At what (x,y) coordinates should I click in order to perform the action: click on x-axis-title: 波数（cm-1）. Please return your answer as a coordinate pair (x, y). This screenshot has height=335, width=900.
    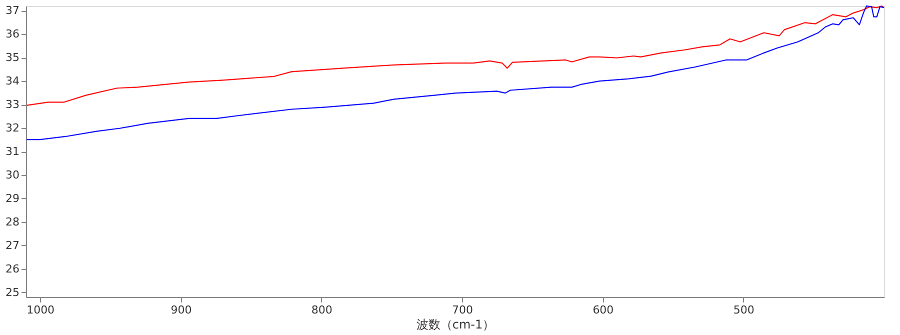
    Looking at the image, I should click on (455, 325).